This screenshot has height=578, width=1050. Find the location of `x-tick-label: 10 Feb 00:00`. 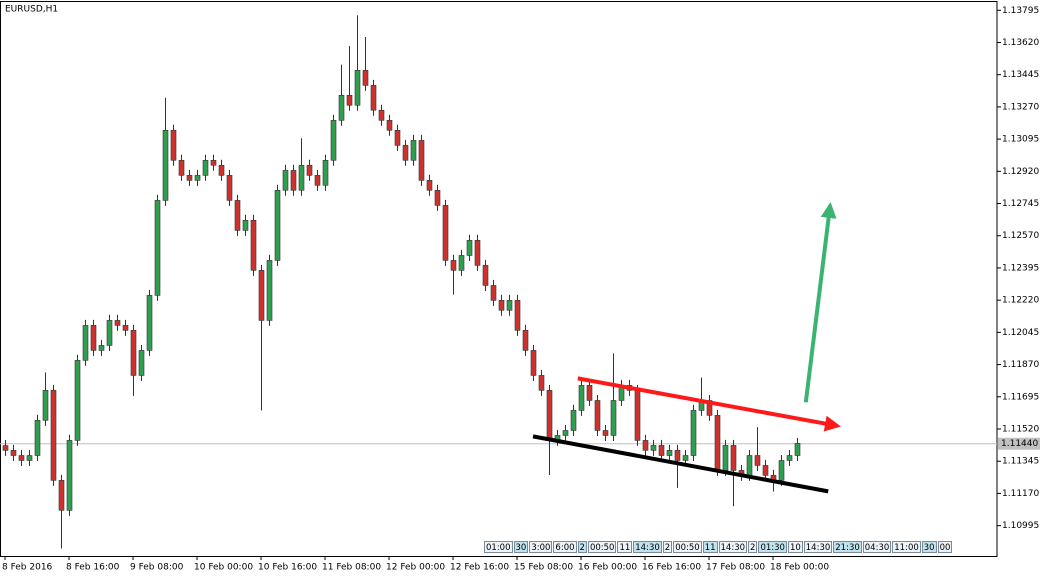

x-tick-label: 10 Feb 00:00 is located at coordinates (223, 568).